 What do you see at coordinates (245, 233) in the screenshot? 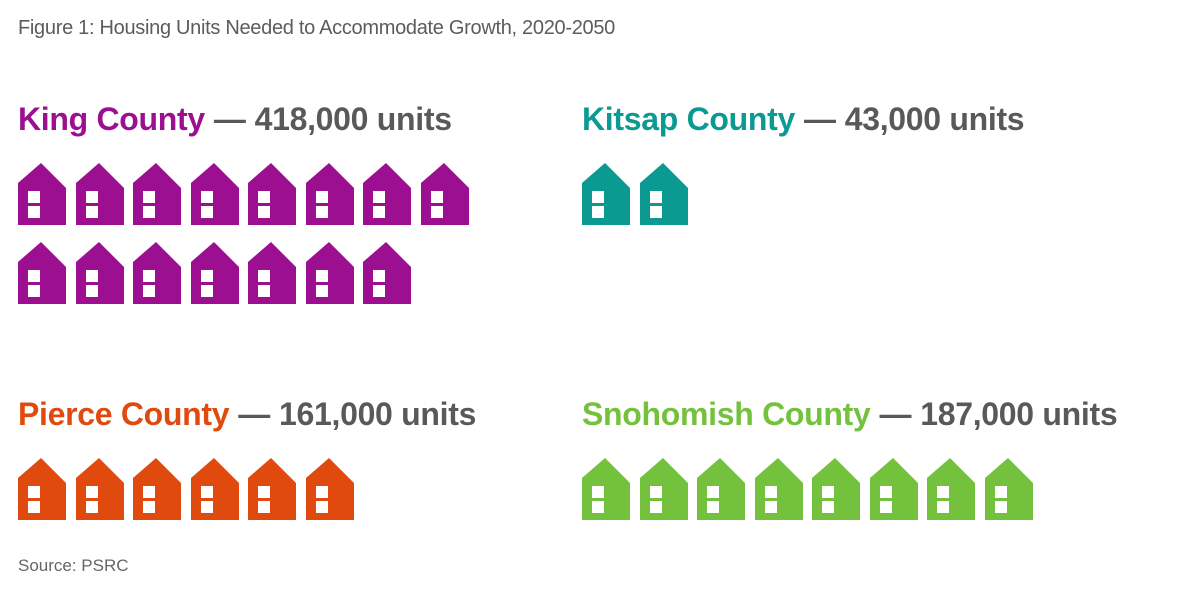
I see `house-pictogram-king` at bounding box center [245, 233].